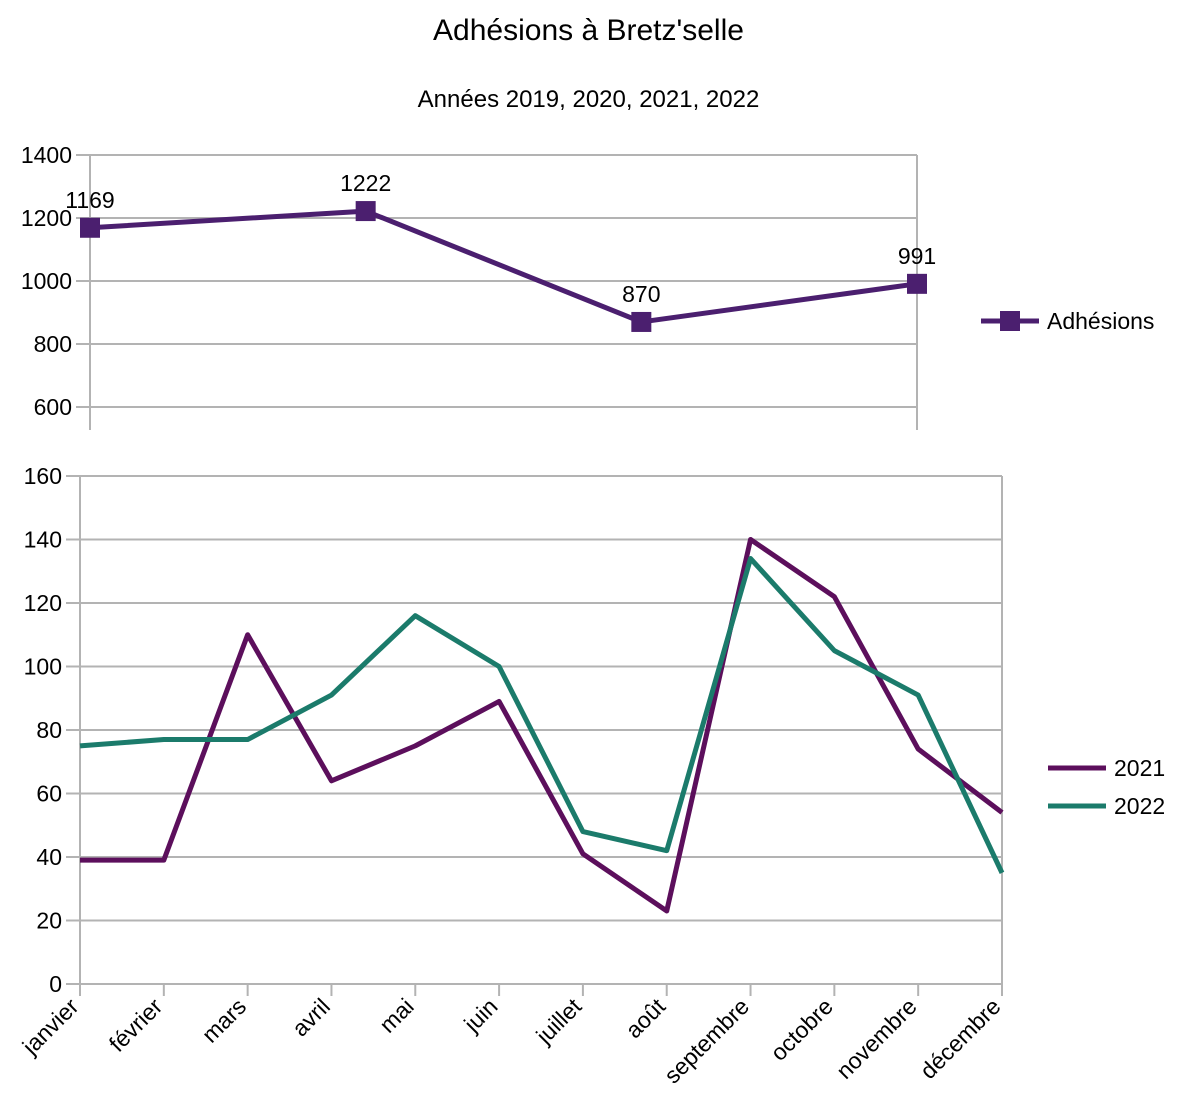  What do you see at coordinates (43, 603) in the screenshot?
I see `y-tick-label-bottom: 120` at bounding box center [43, 603].